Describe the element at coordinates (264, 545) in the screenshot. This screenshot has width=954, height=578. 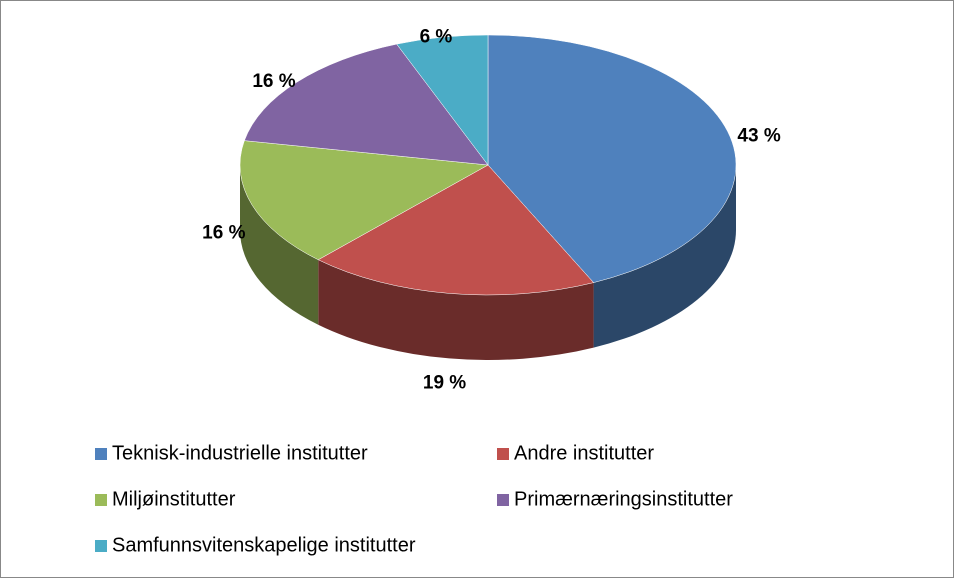
I see `legend-label: Samfunnsvitenskapelige institutter` at that location.